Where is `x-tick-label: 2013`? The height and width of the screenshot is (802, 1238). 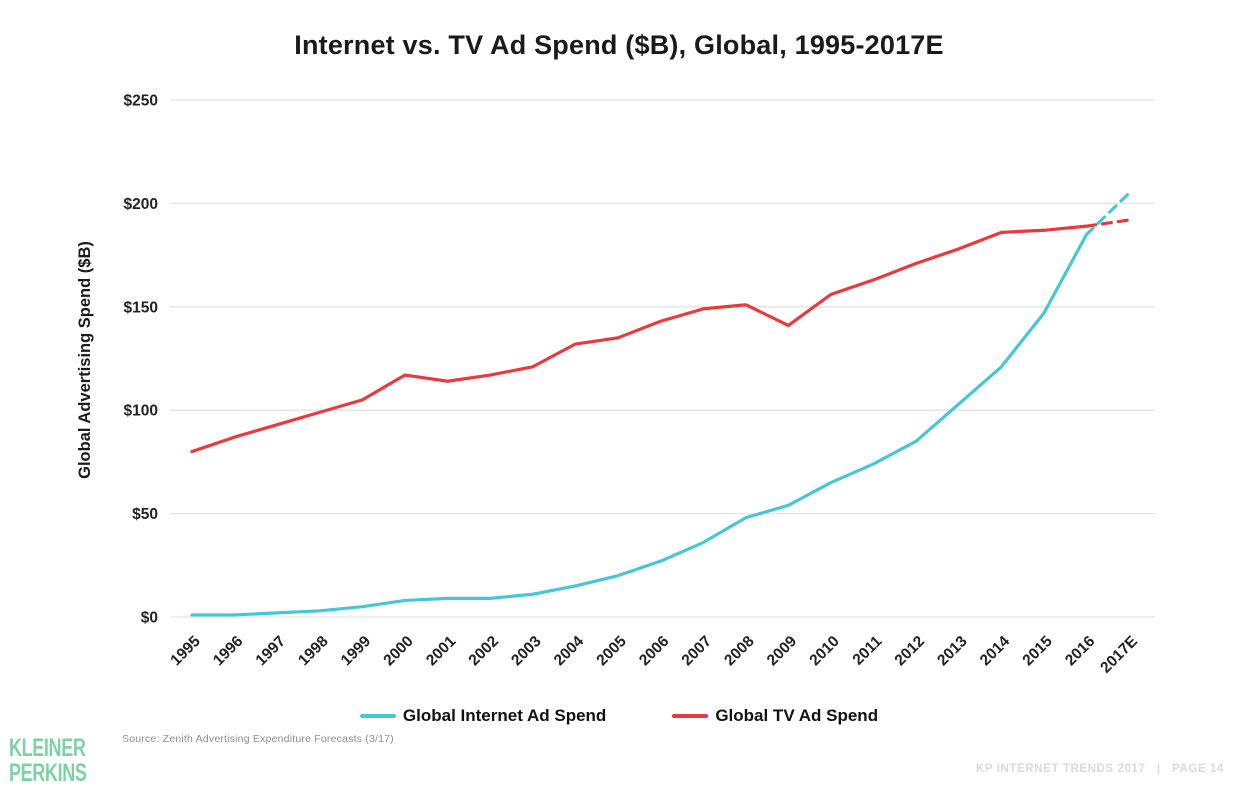 x-tick-label: 2013 is located at coordinates (952, 651).